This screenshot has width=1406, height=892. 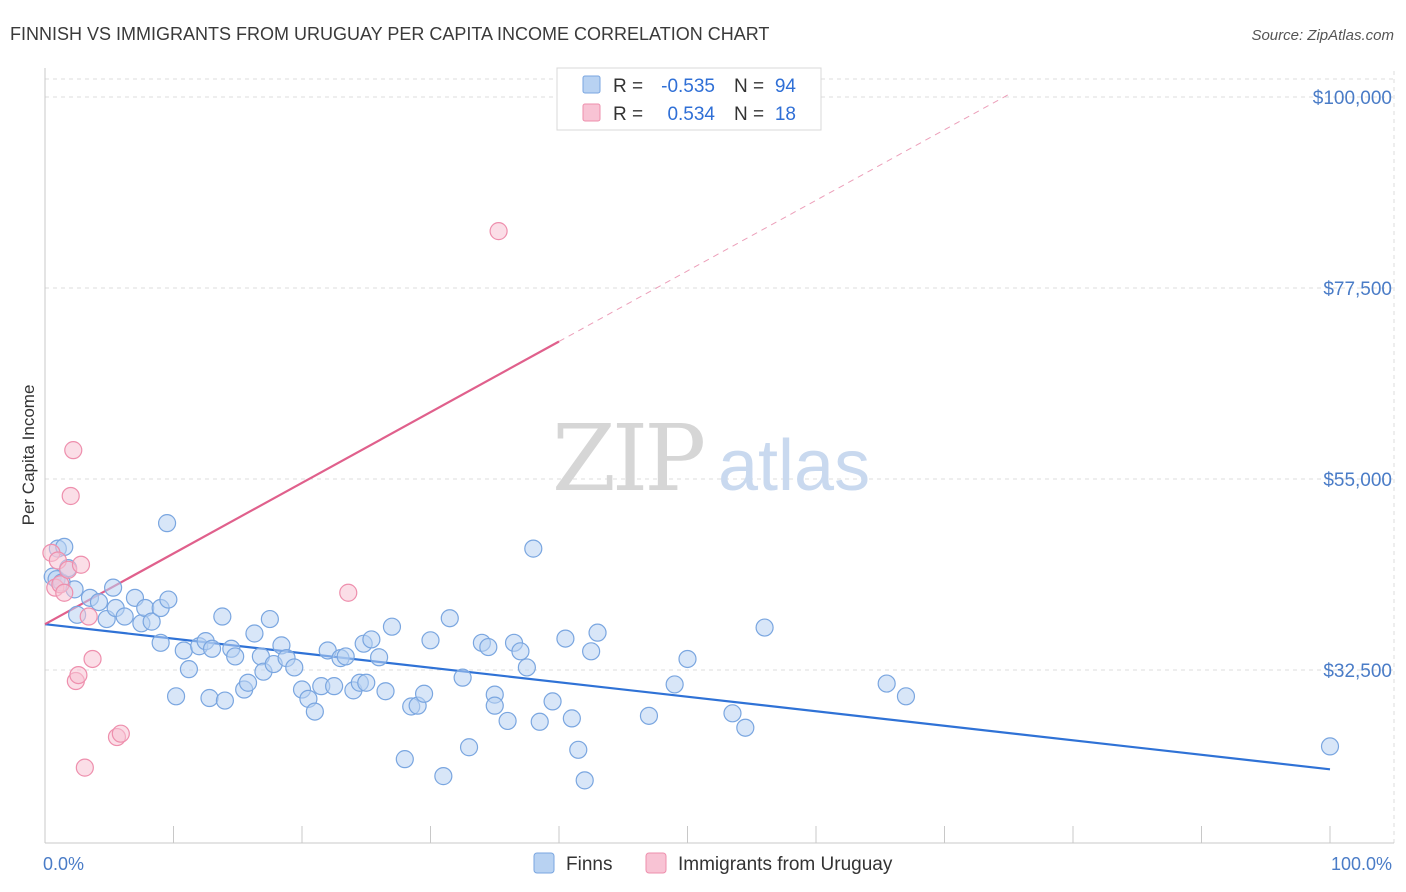 What do you see at coordinates (302, 483) in the screenshot?
I see `trend-line-uruguay` at bounding box center [302, 483].